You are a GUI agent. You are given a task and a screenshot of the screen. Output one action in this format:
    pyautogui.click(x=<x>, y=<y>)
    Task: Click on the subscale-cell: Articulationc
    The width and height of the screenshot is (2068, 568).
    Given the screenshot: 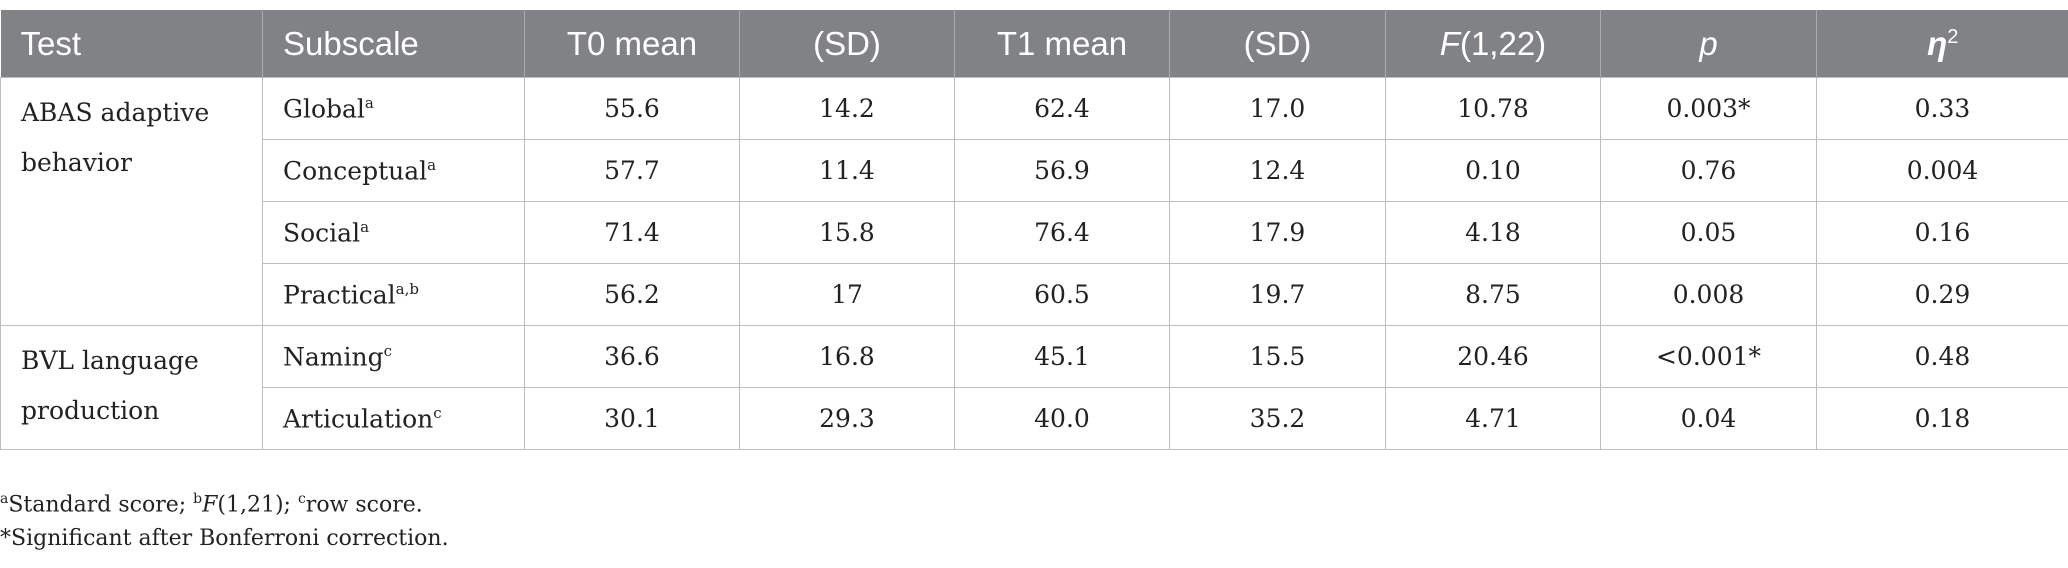 What is the action you would take?
    pyautogui.click(x=393, y=418)
    